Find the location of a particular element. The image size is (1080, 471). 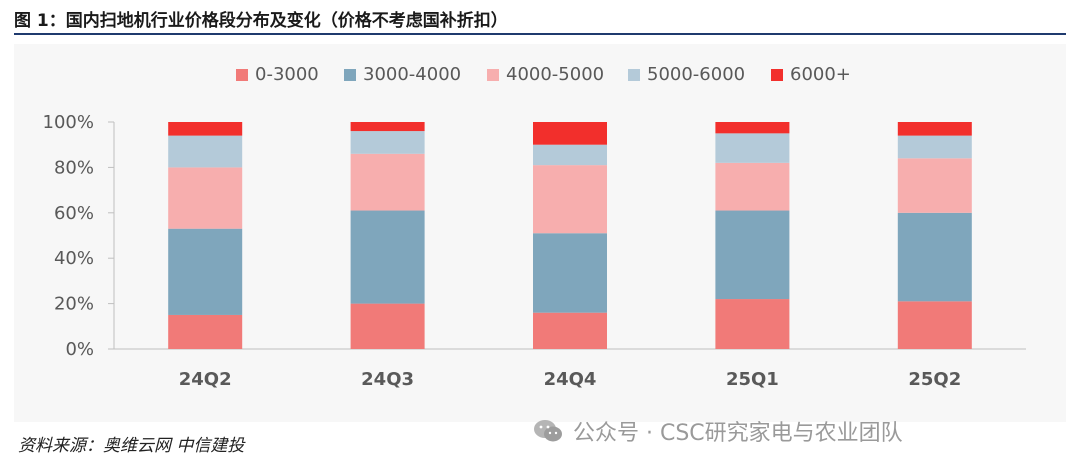

legend-label: 6000+ is located at coordinates (820, 74).